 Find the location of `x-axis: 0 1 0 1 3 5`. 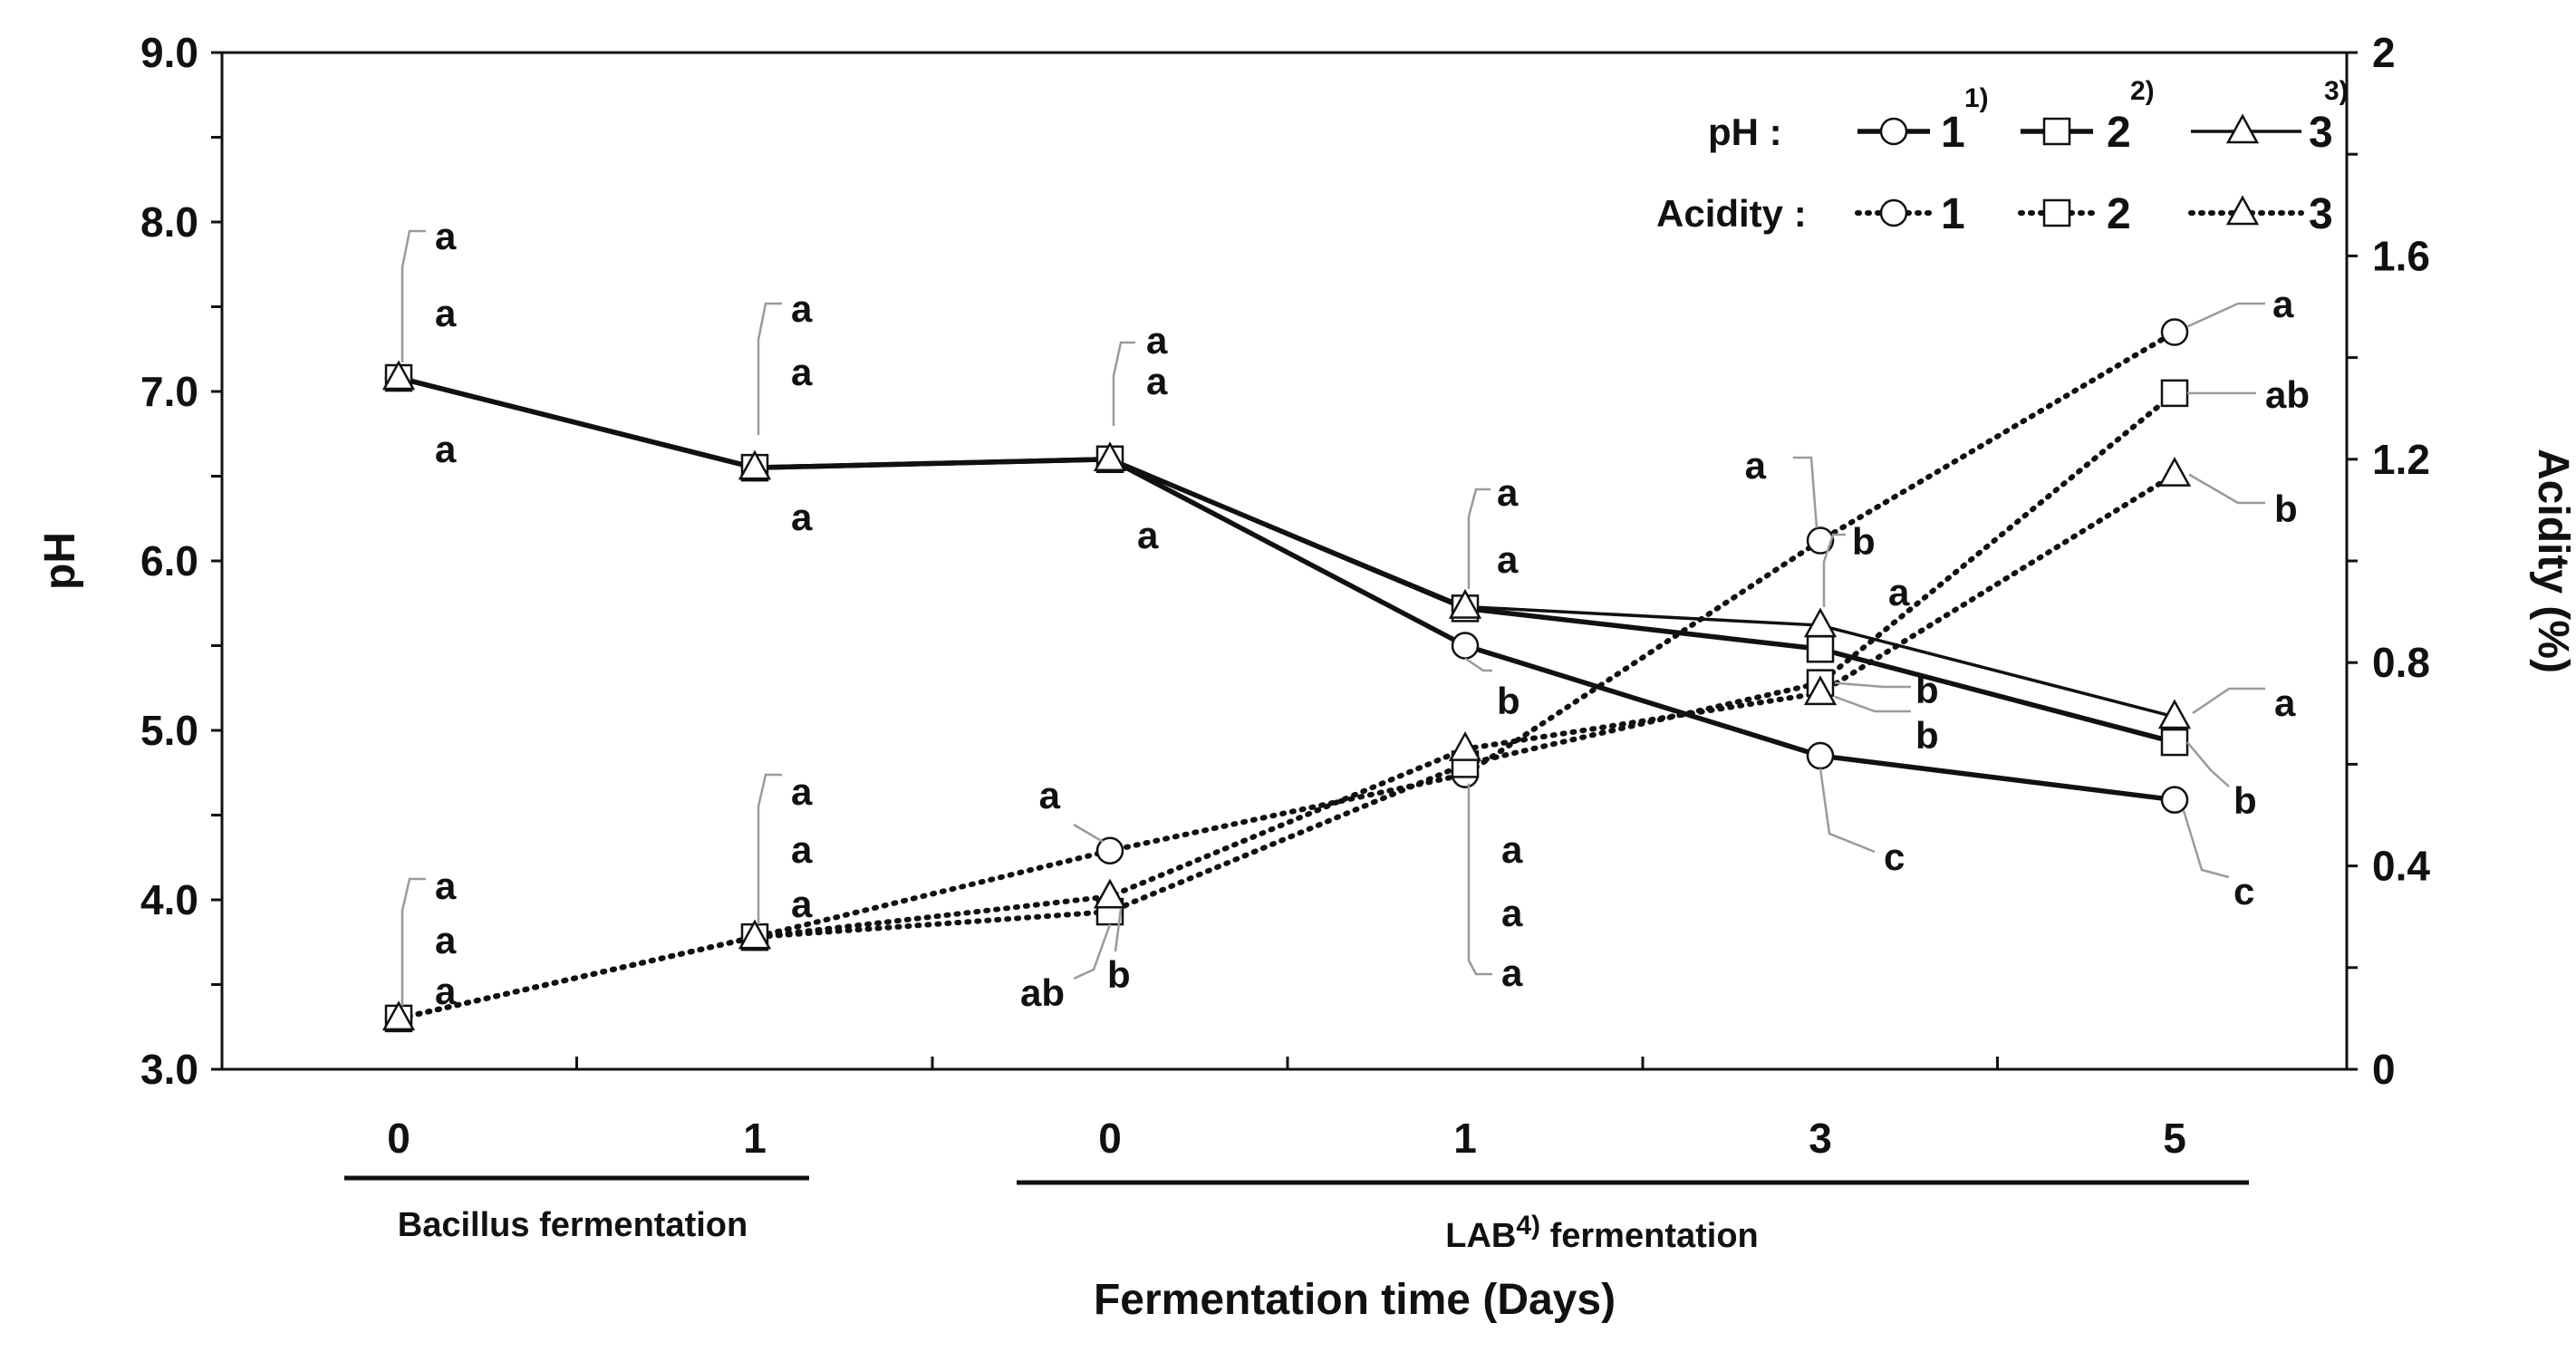

x-axis: 0 1 0 1 3 5 is located at coordinates (1286, 1109).